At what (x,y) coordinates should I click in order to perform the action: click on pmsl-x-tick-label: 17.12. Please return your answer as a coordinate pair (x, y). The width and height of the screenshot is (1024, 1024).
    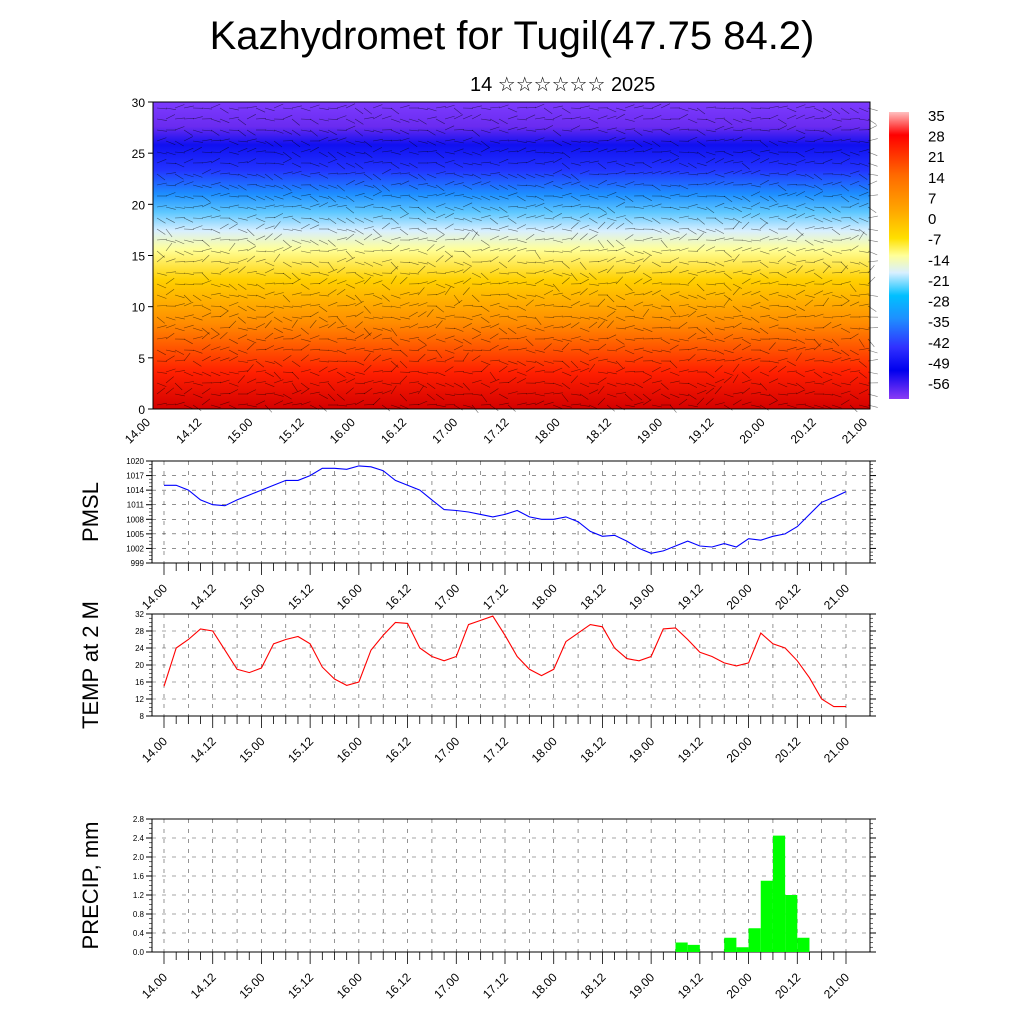
    Looking at the image, I should click on (495, 596).